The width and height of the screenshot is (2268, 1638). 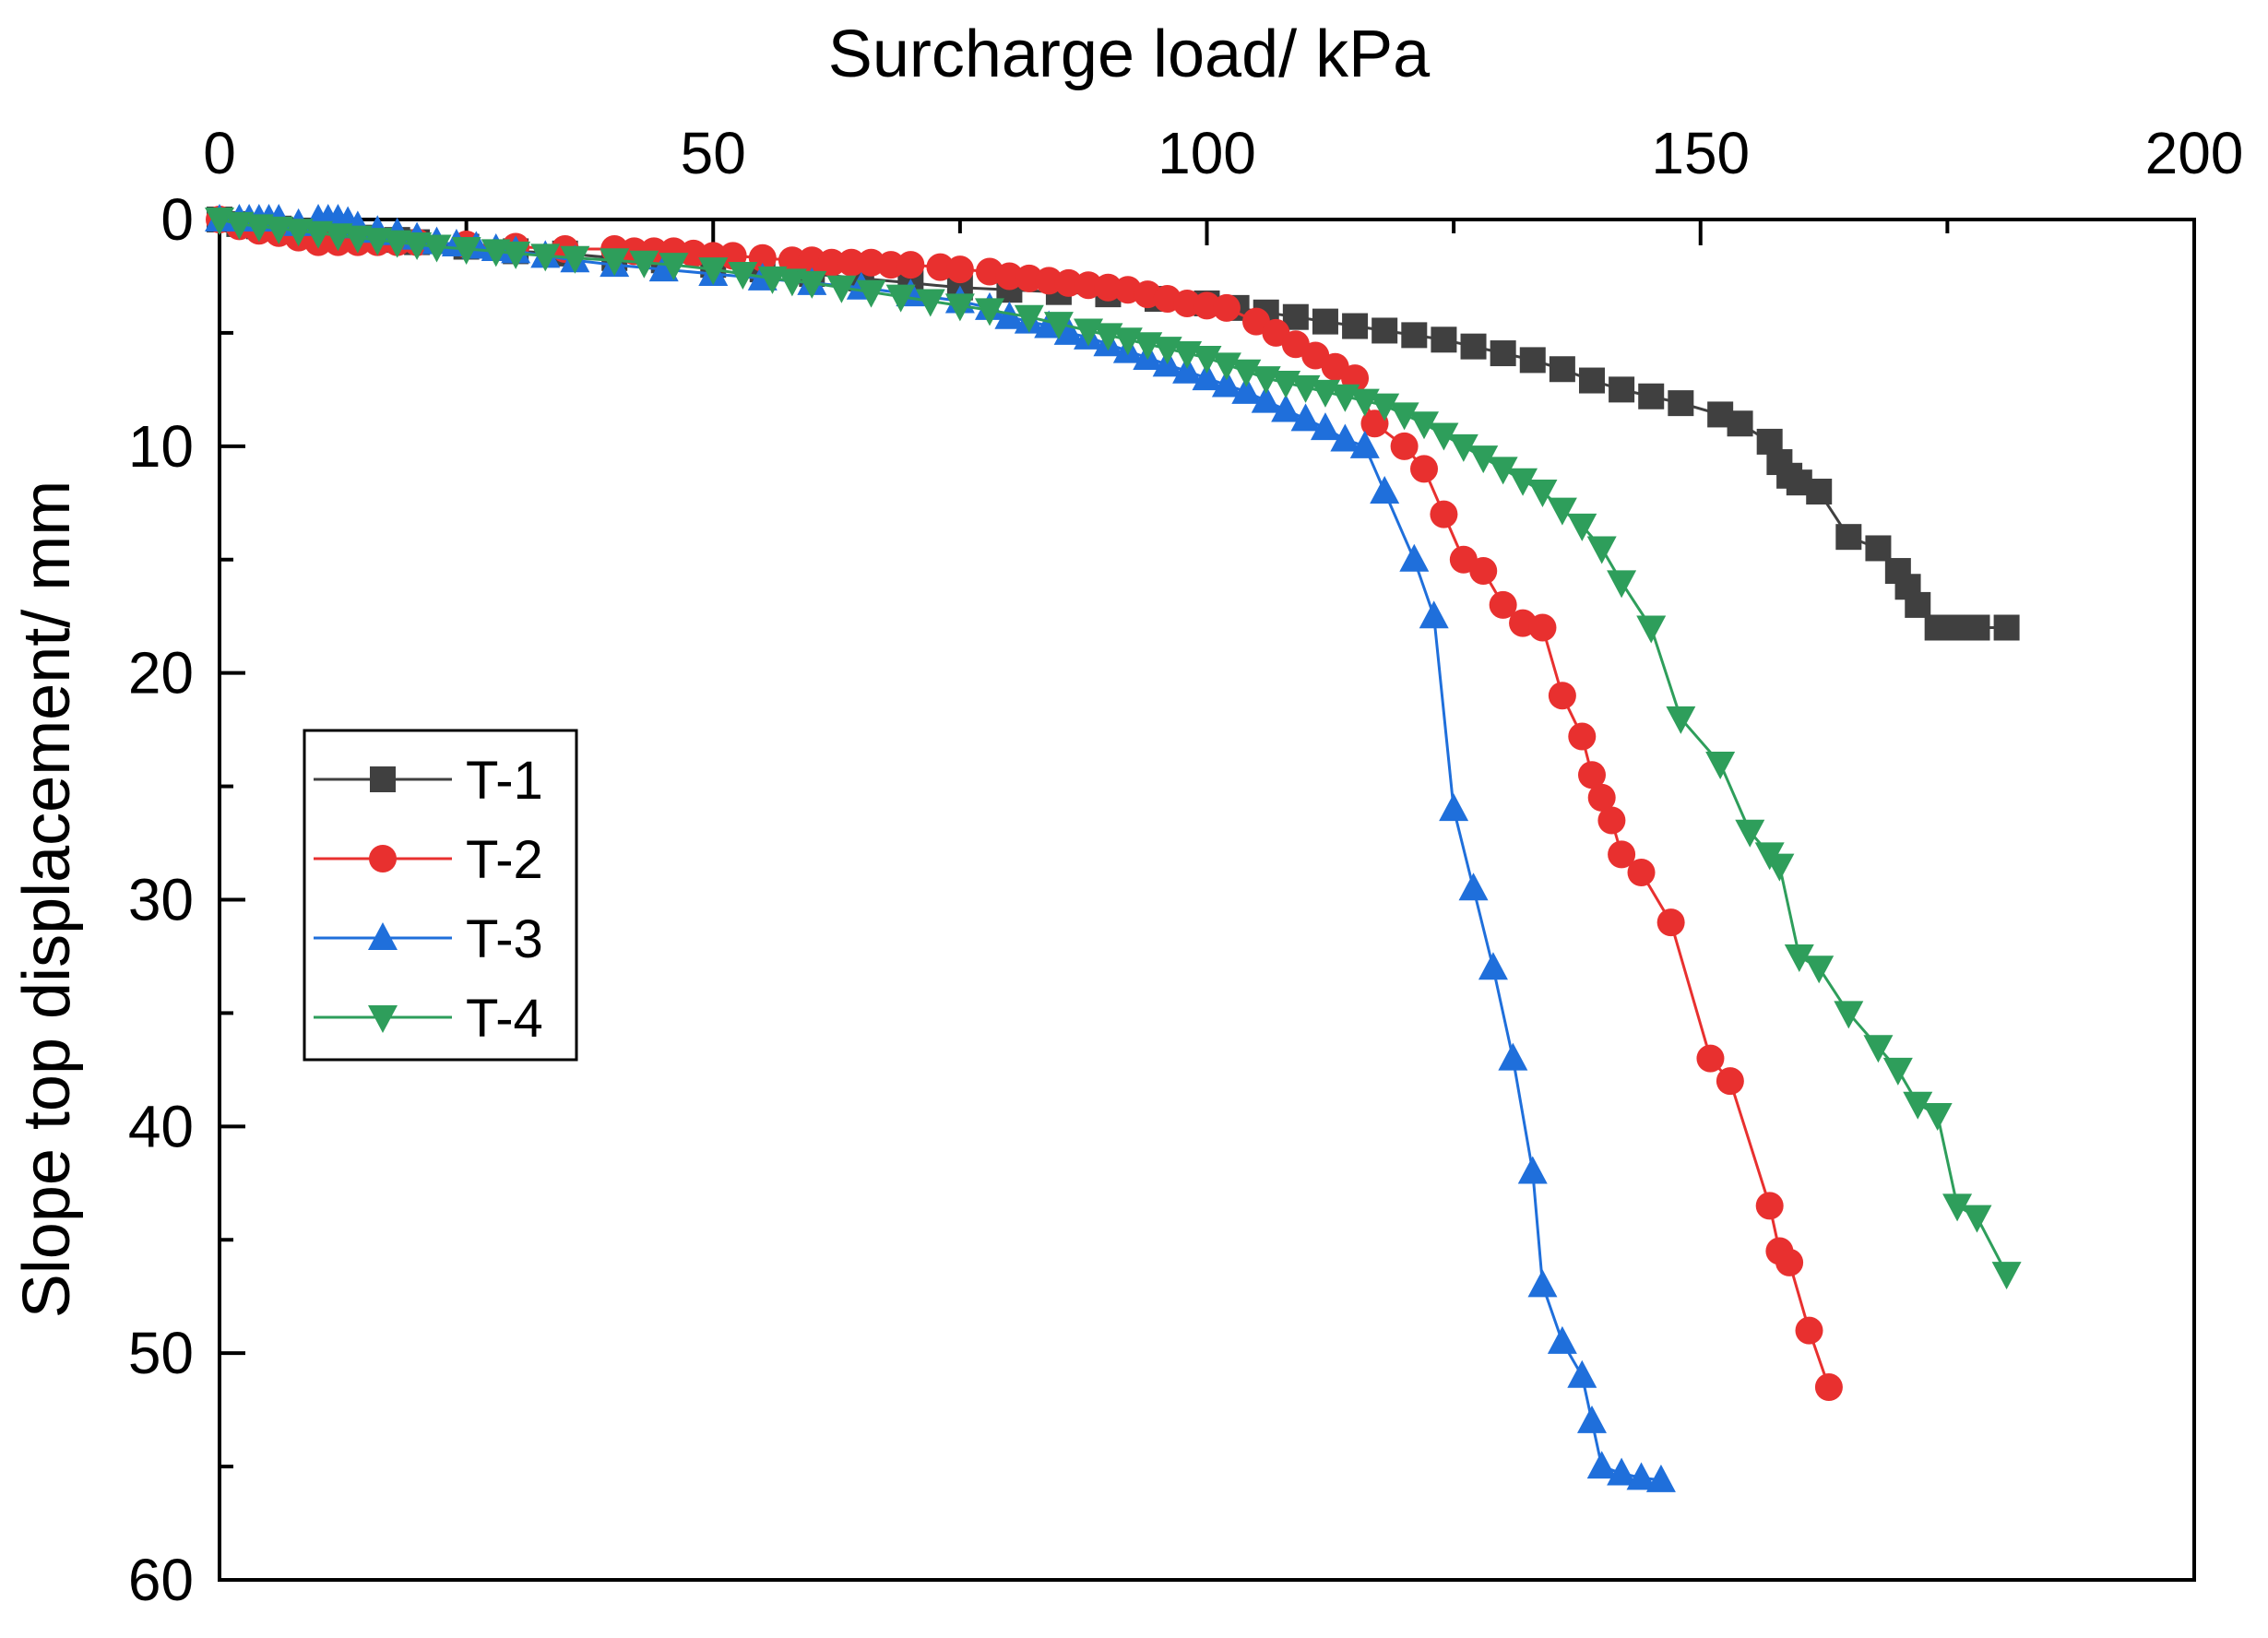 I want to click on legend-label-t1: T-1, so click(x=504, y=781).